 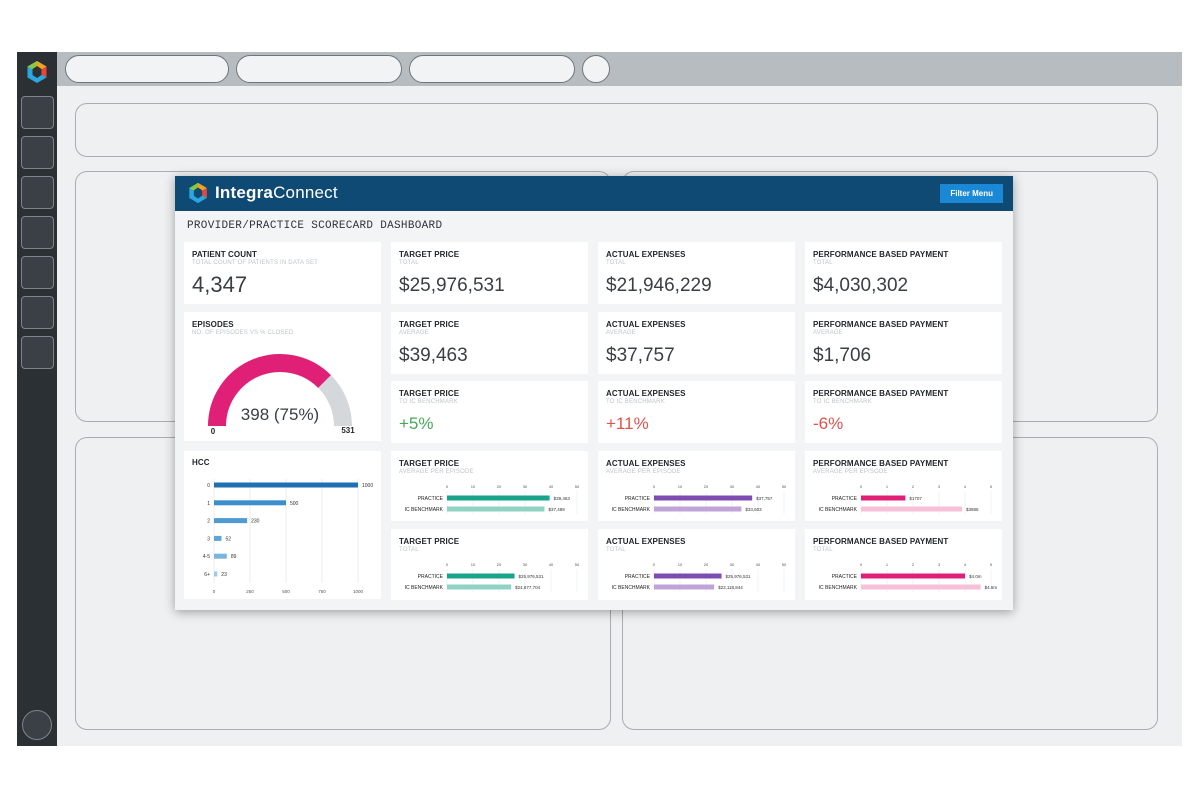 What do you see at coordinates (616, 130) in the screenshot?
I see `placeholder-banner` at bounding box center [616, 130].